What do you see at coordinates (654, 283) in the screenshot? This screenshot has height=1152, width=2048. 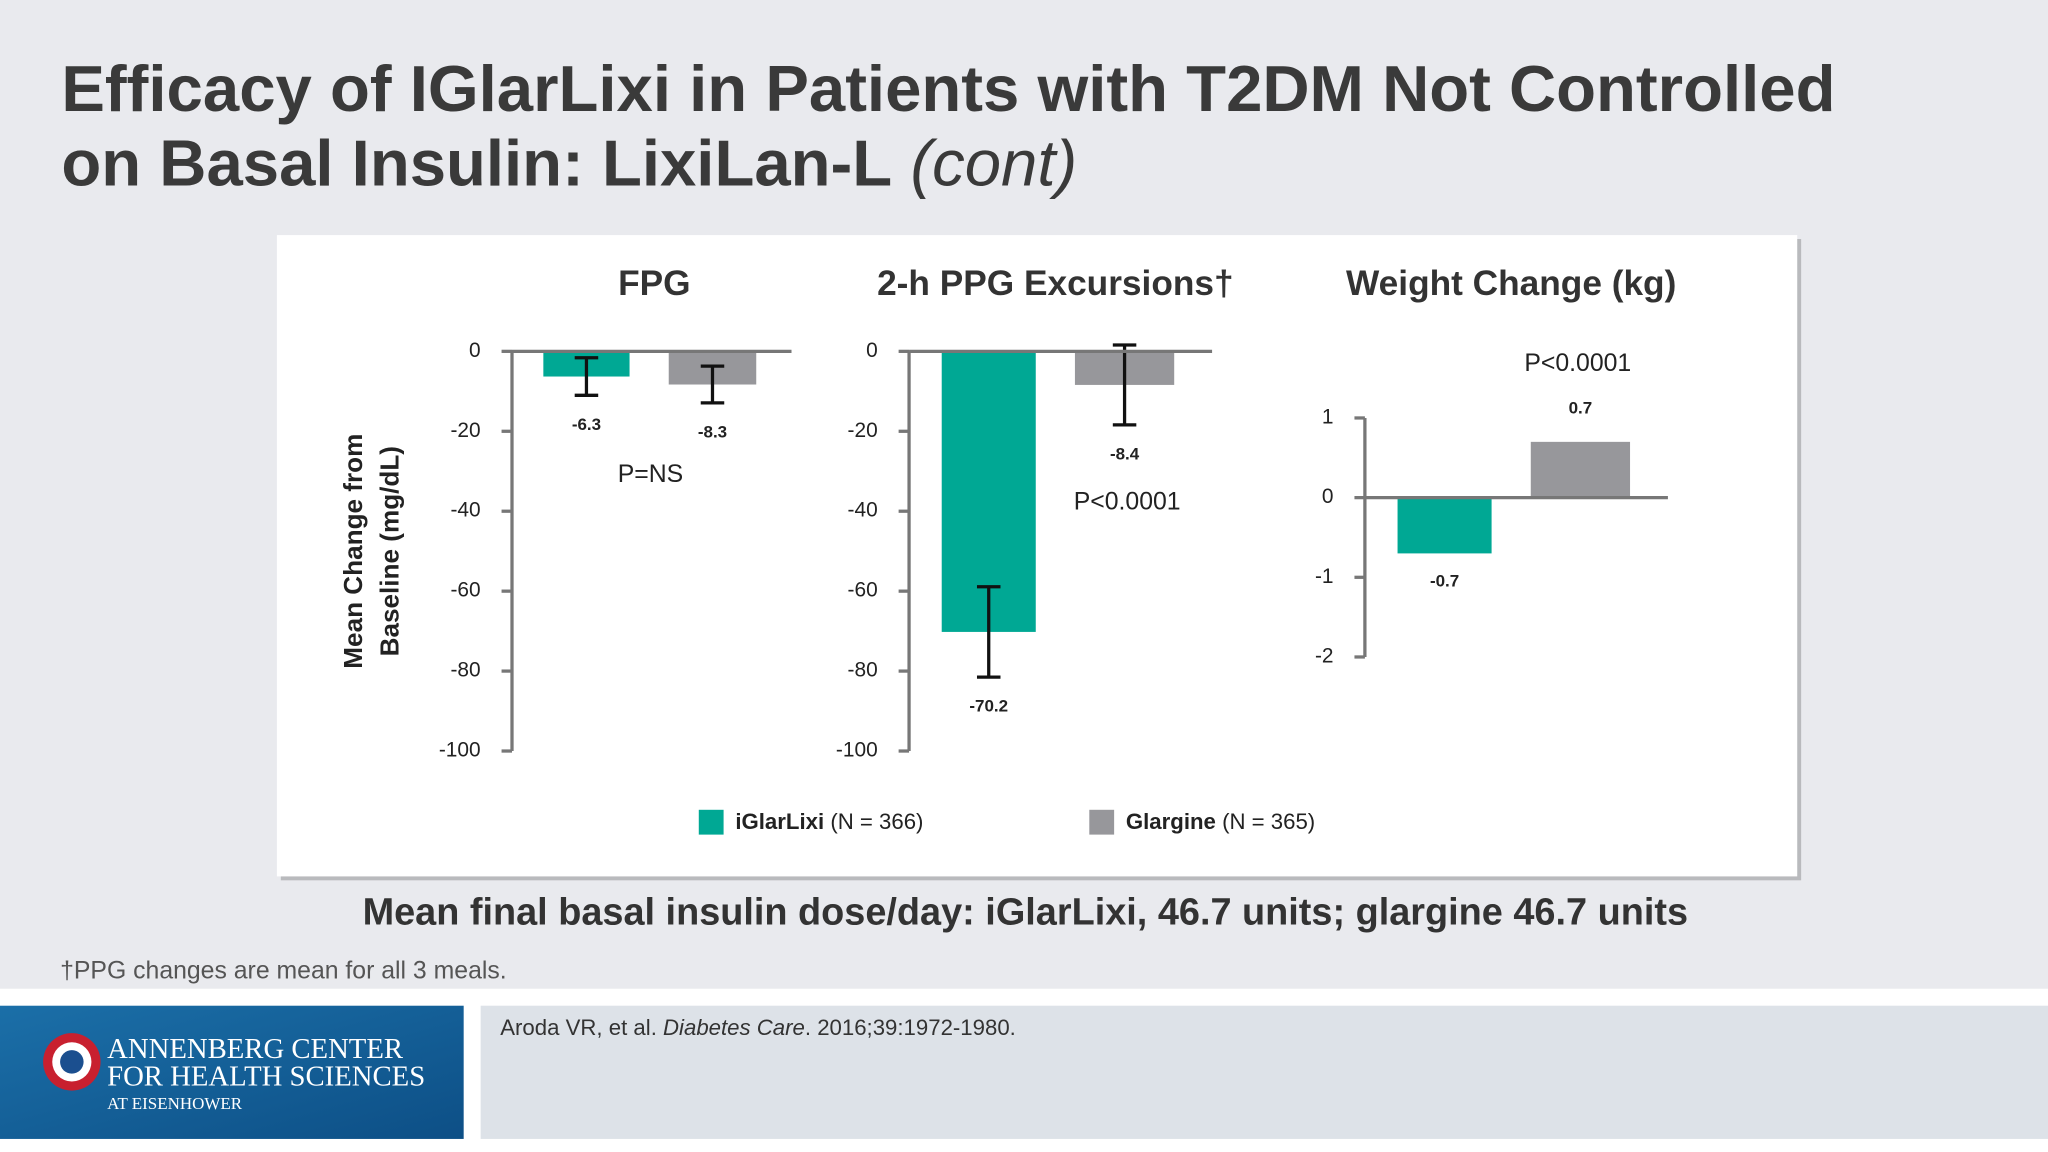 I see `chart-title: FPG` at bounding box center [654, 283].